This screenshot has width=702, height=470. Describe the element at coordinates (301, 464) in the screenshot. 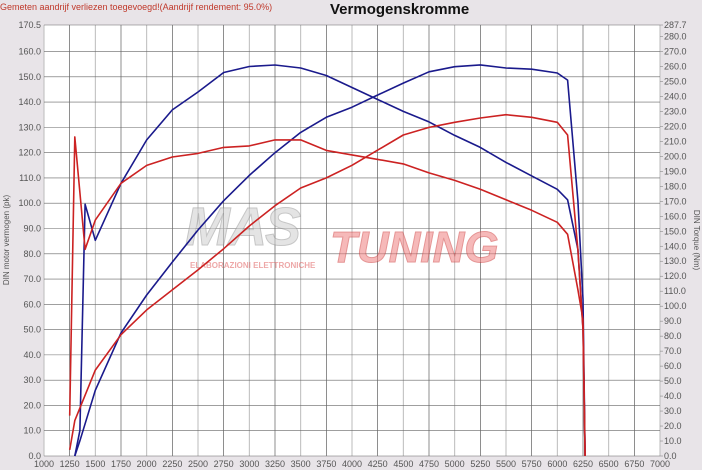

I see `x-tick-label: 3500` at that location.